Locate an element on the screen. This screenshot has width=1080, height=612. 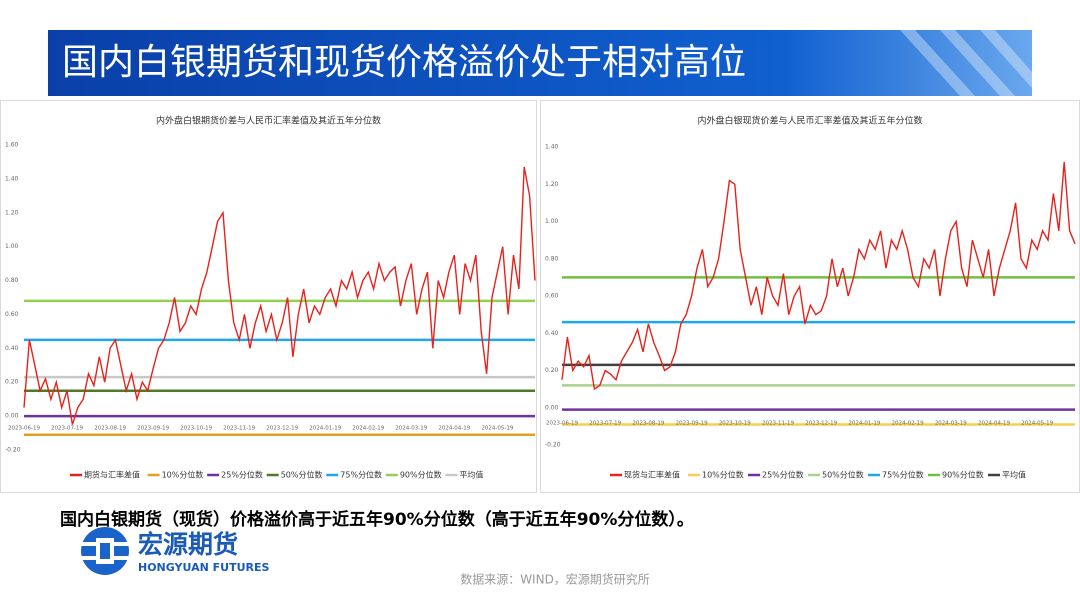
chart-title: 内外盘白银现货价差与人民币汇率差值及其近五年分位数 is located at coordinates (809, 121).